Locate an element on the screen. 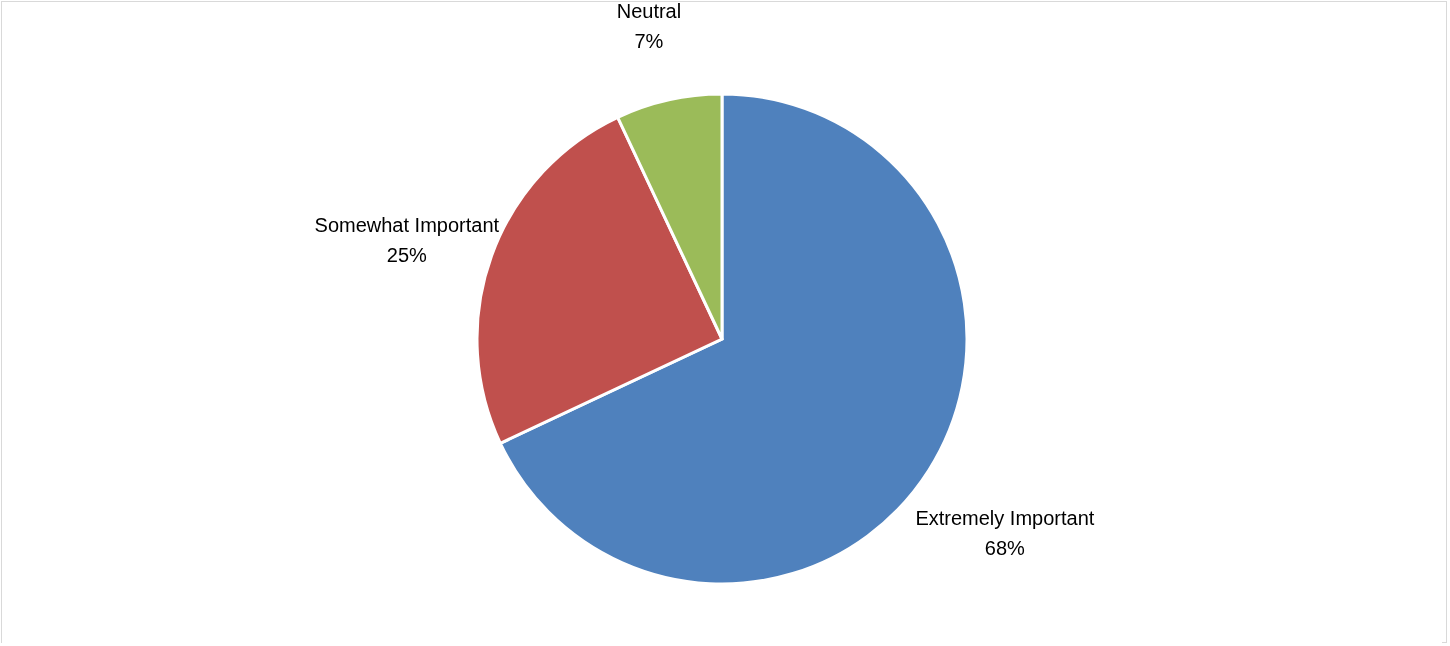 The height and width of the screenshot is (646, 1450). slice-label: Somewhat Important is located at coordinates (407, 224).